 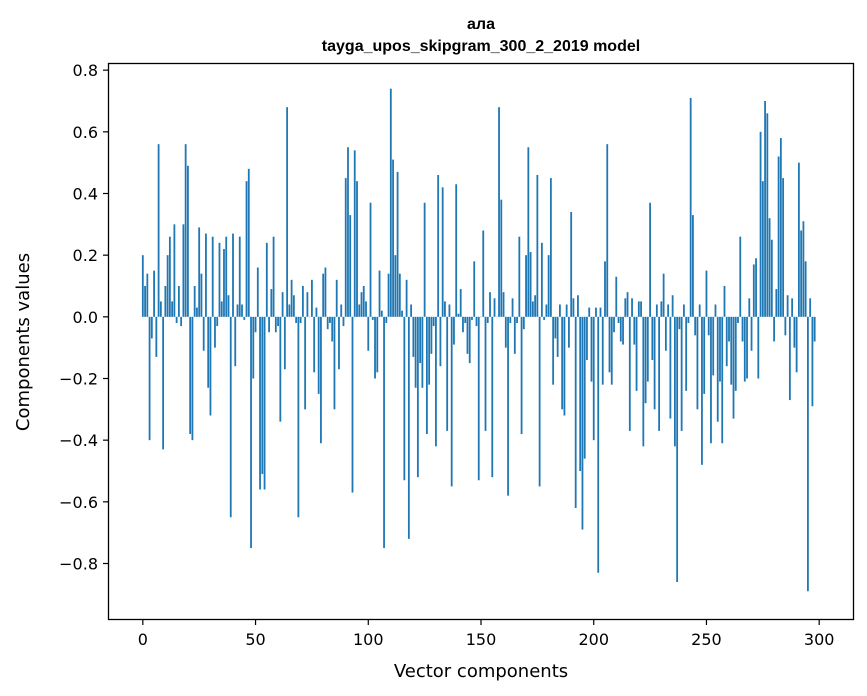 I want to click on y-tick-label: −0.4, so click(x=78, y=440).